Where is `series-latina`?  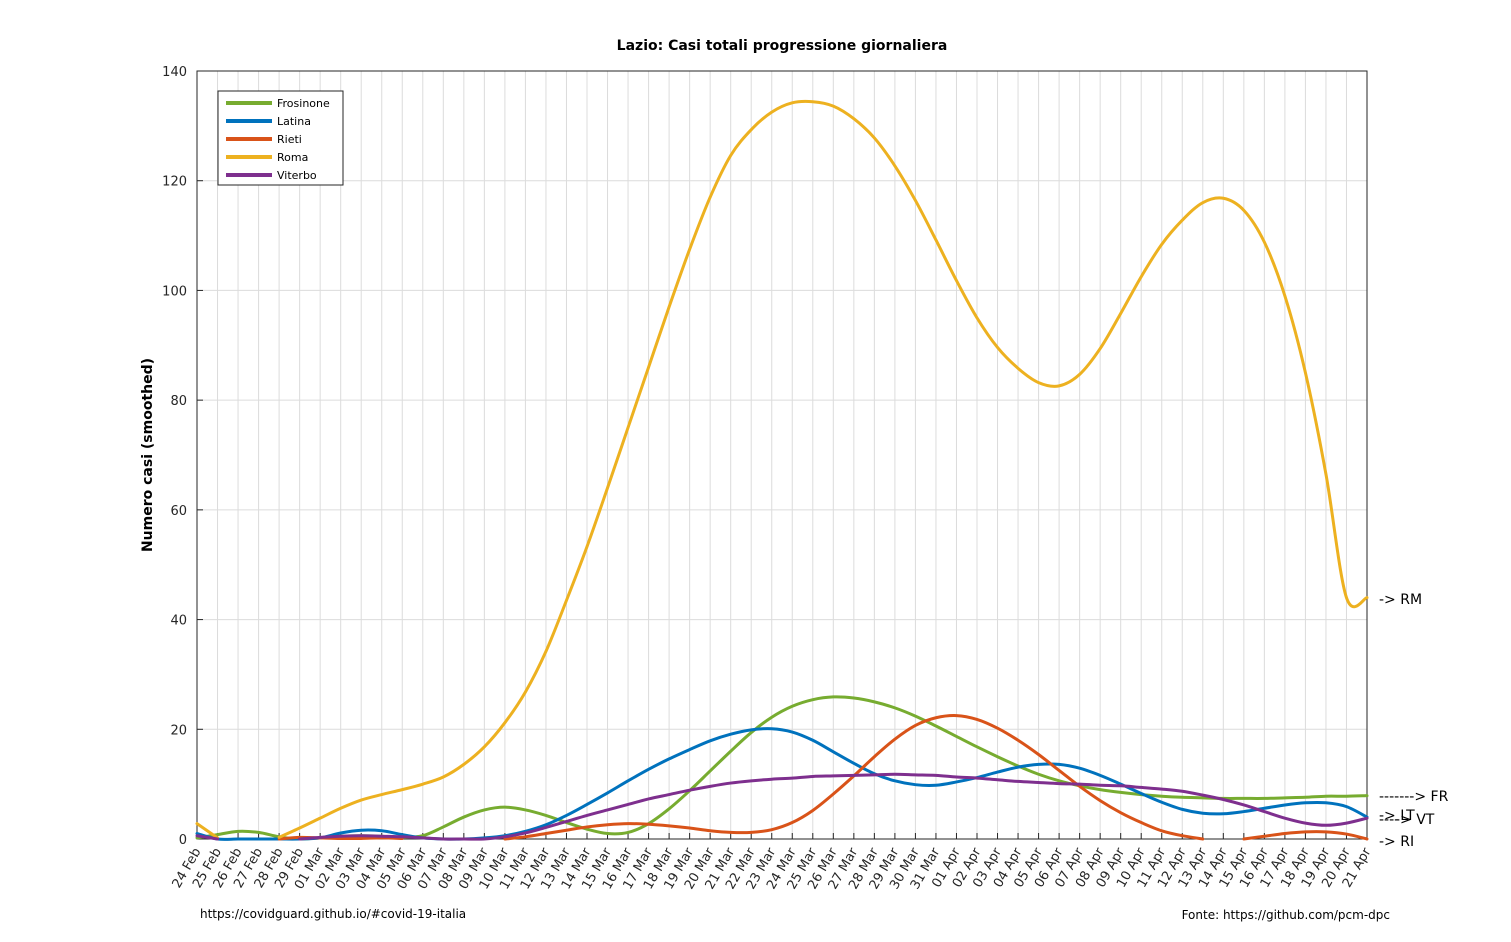
series-latina is located at coordinates (782, 784).